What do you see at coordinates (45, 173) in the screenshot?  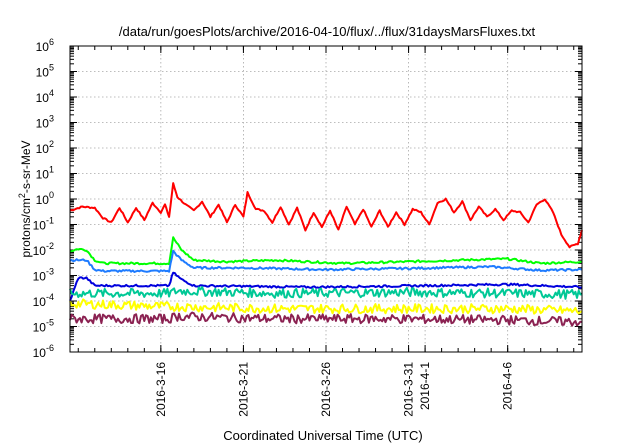 I see `y-tick-label: 10¹` at bounding box center [45, 173].